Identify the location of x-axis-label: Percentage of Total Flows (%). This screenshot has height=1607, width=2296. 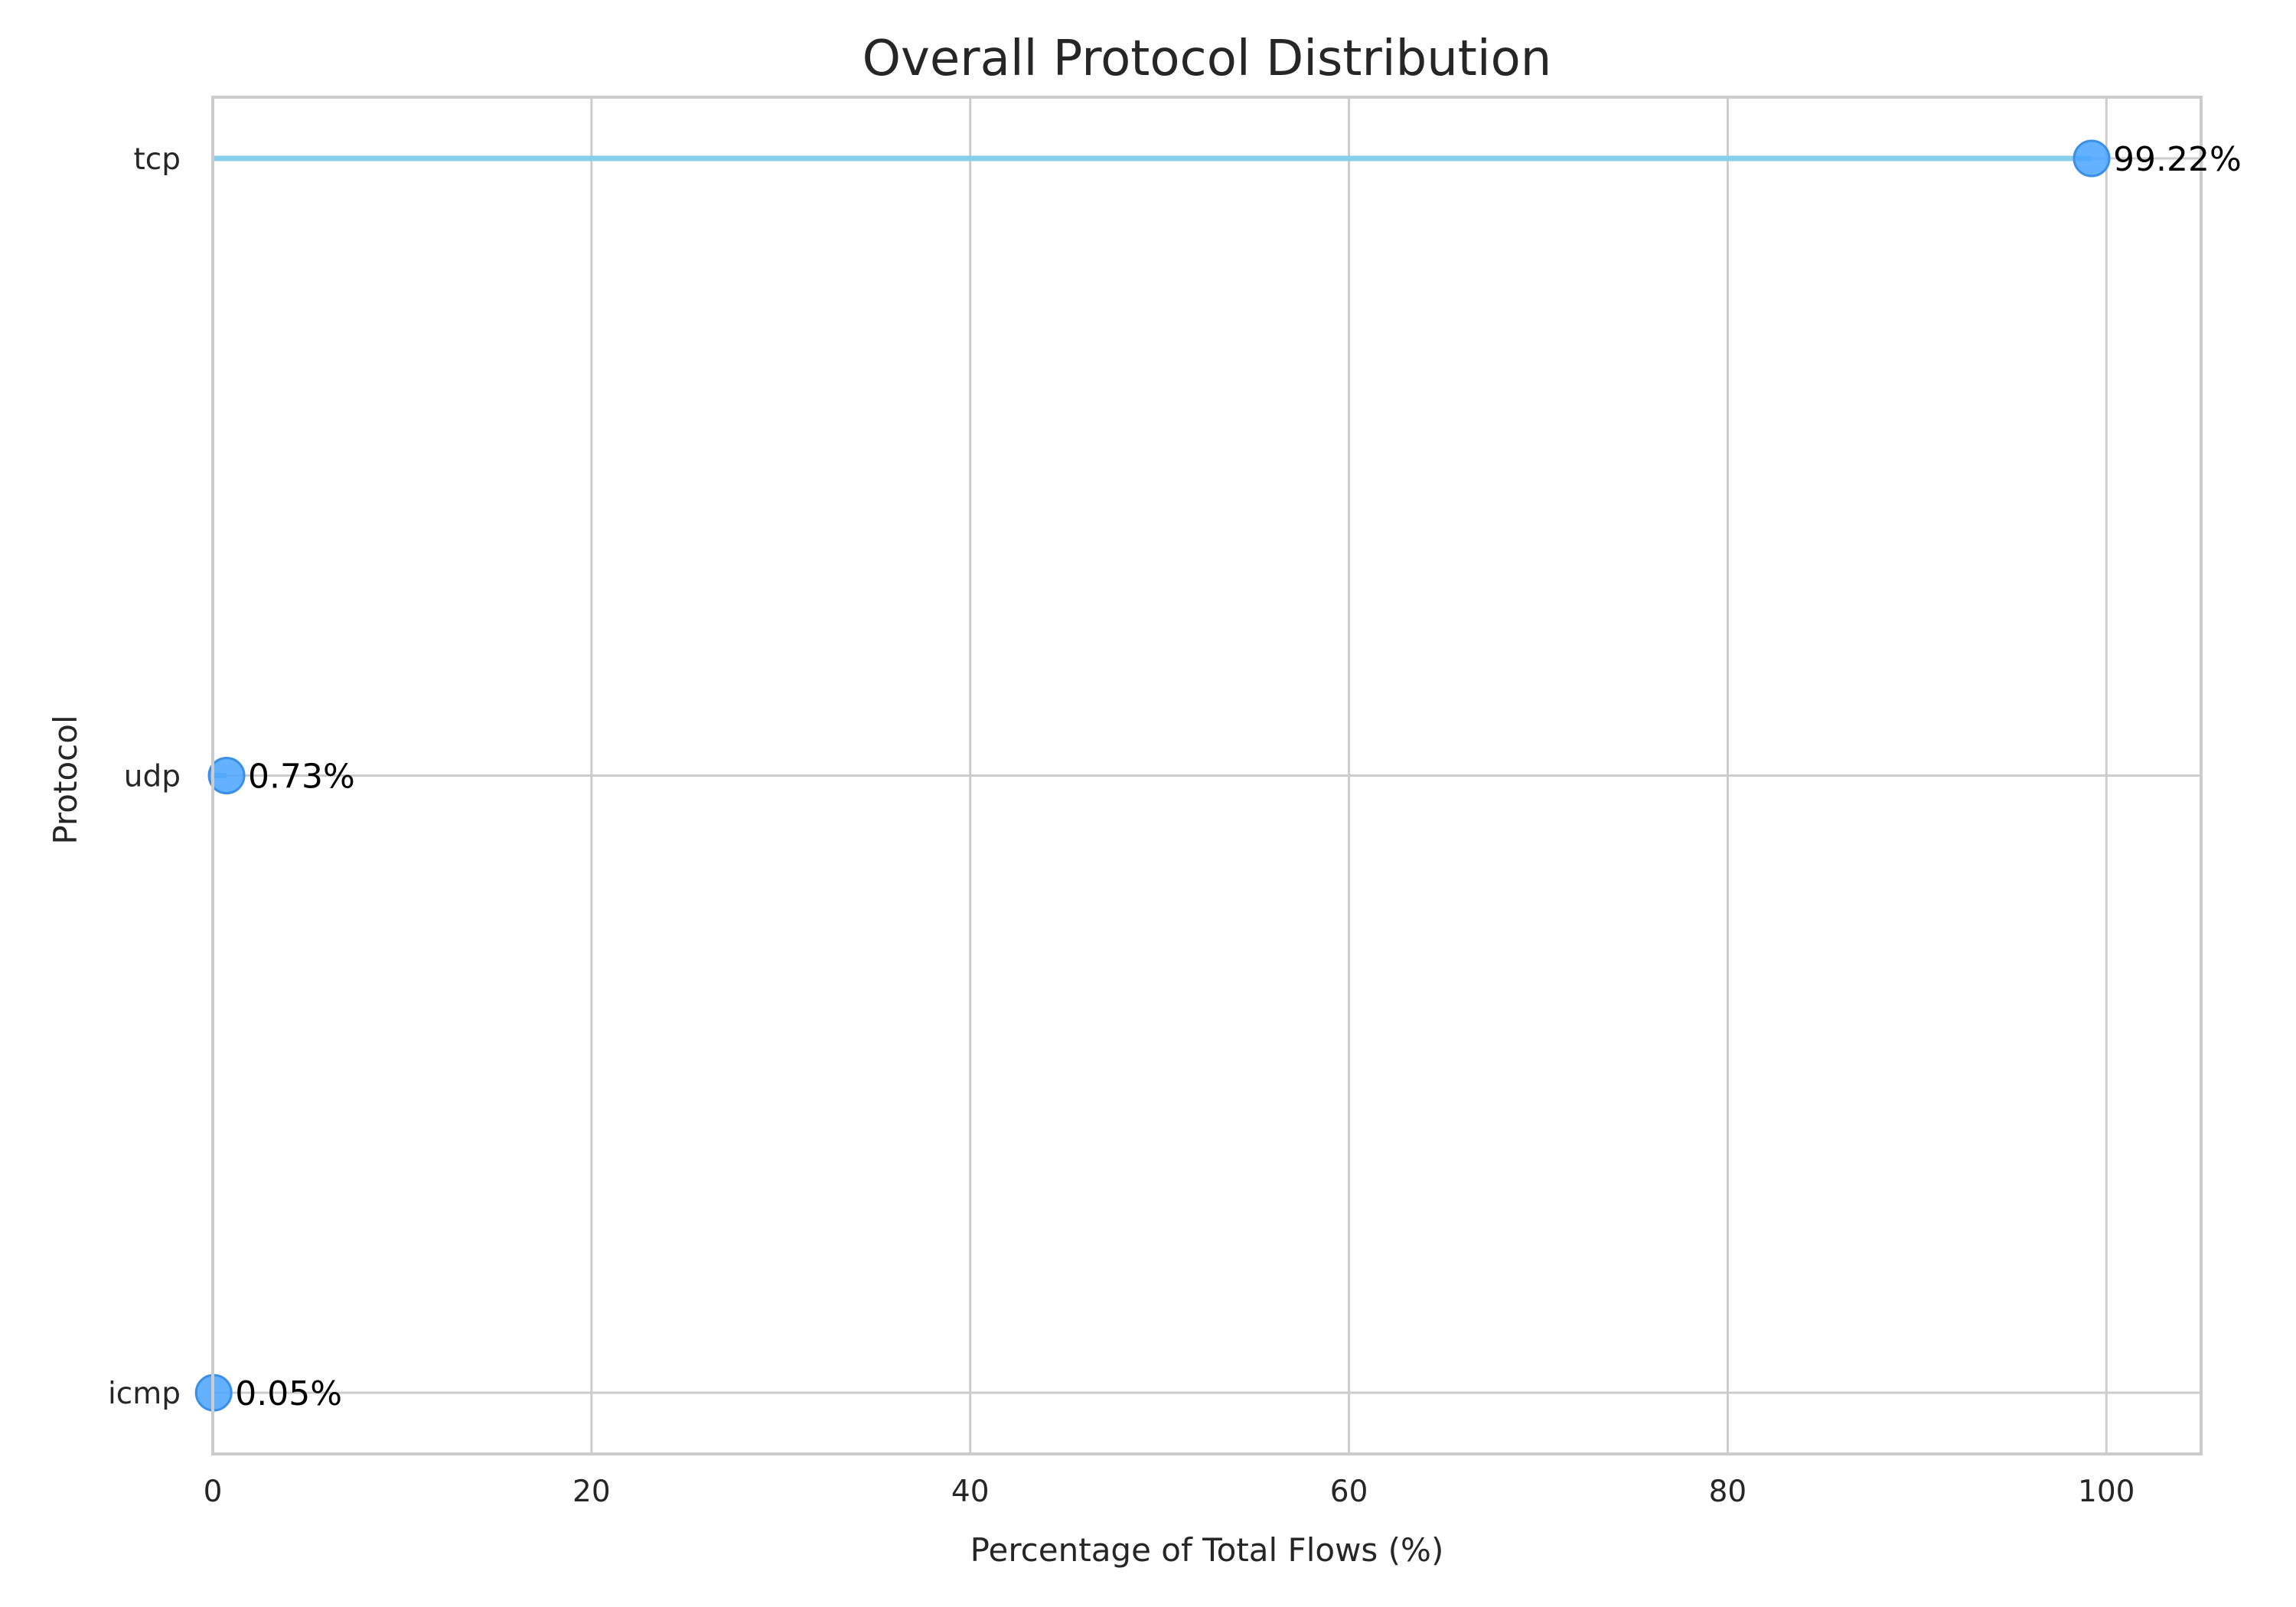
(1207, 1550).